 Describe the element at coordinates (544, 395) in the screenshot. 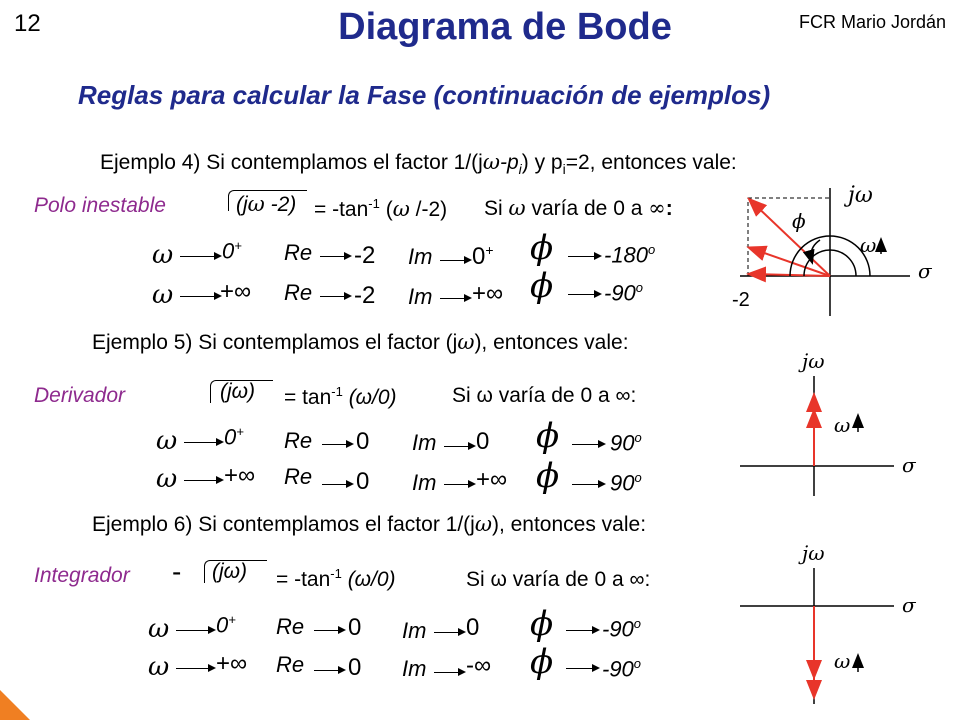

I see `ex5-condition: Si ω varía de 0 a ∞:` at that location.